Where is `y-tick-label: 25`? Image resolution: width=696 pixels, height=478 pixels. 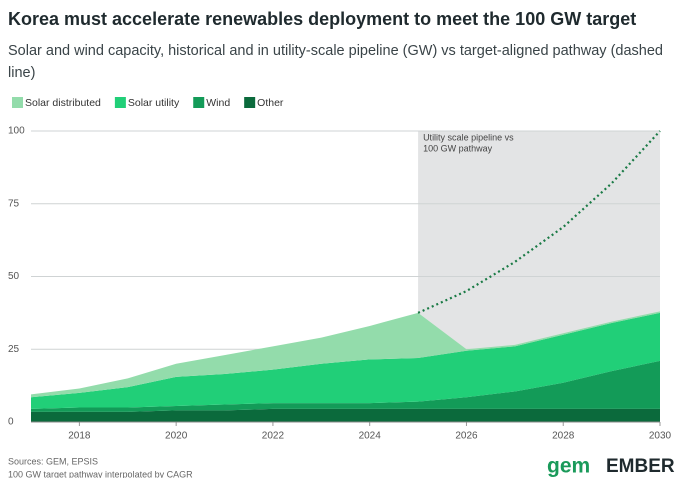
y-tick-label: 25 is located at coordinates (14, 349).